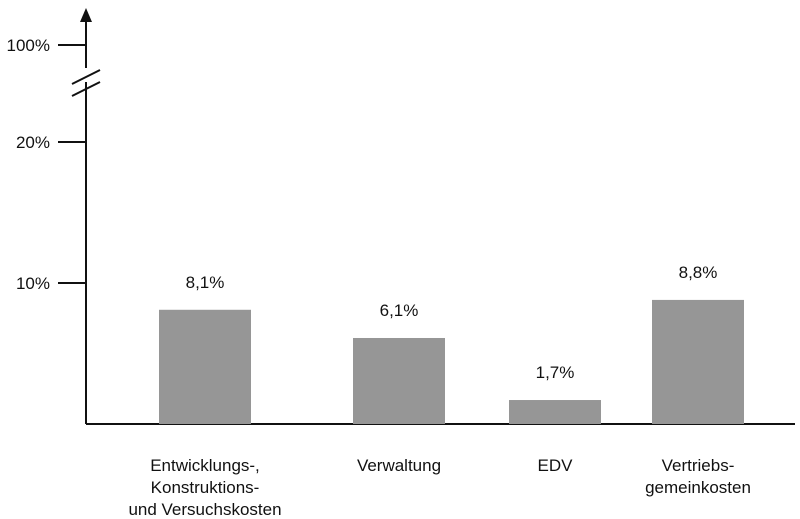 The height and width of the screenshot is (519, 800). Describe the element at coordinates (33, 283) in the screenshot. I see `y-tick-label: 10%` at that location.